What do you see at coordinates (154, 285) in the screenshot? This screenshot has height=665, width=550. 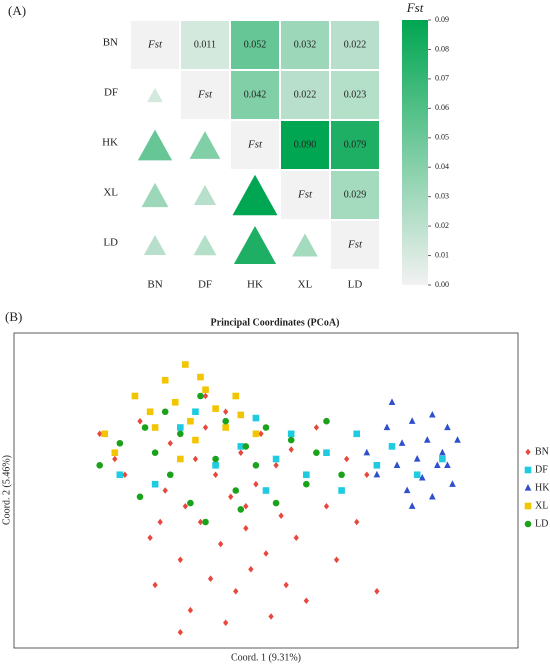 I see `column-label: BN` at bounding box center [154, 285].